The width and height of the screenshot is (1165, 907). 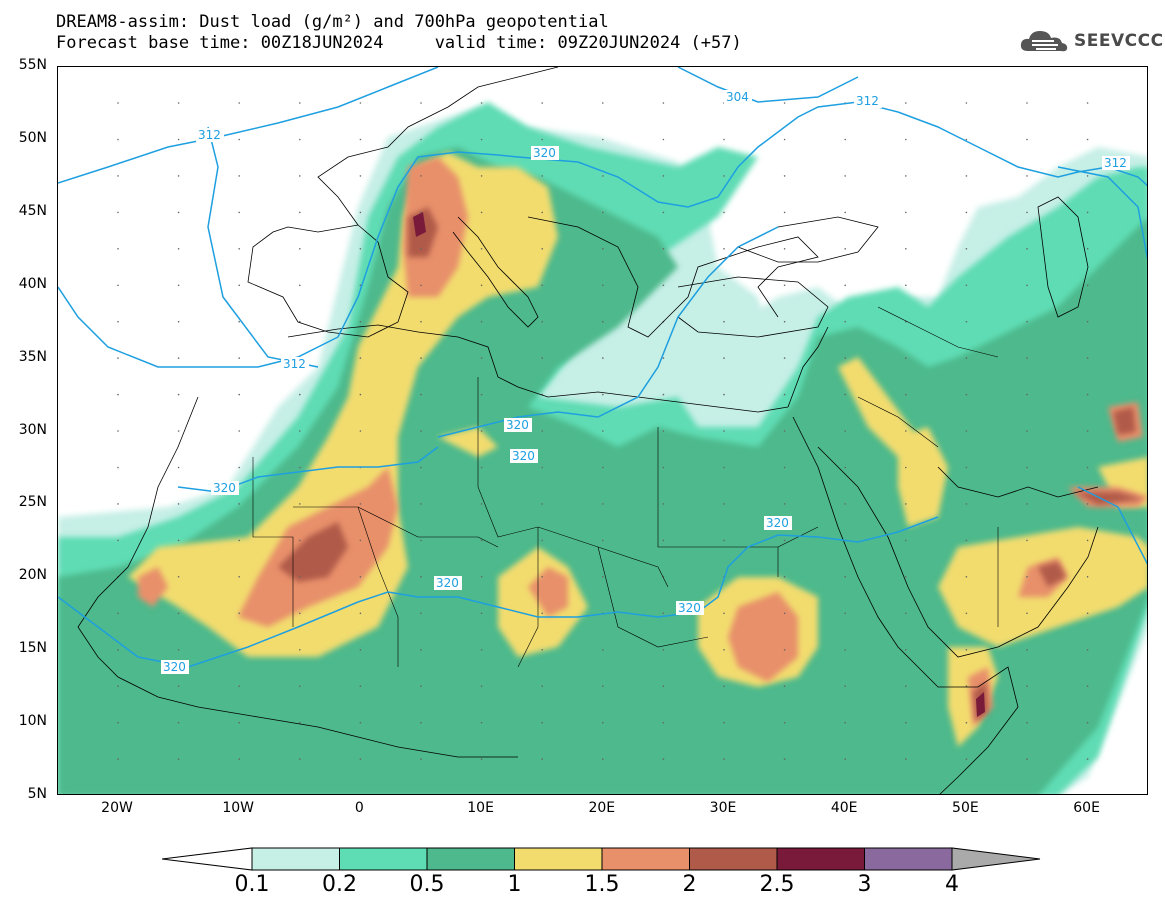 I want to click on lon-label: 30E, so click(x=723, y=808).